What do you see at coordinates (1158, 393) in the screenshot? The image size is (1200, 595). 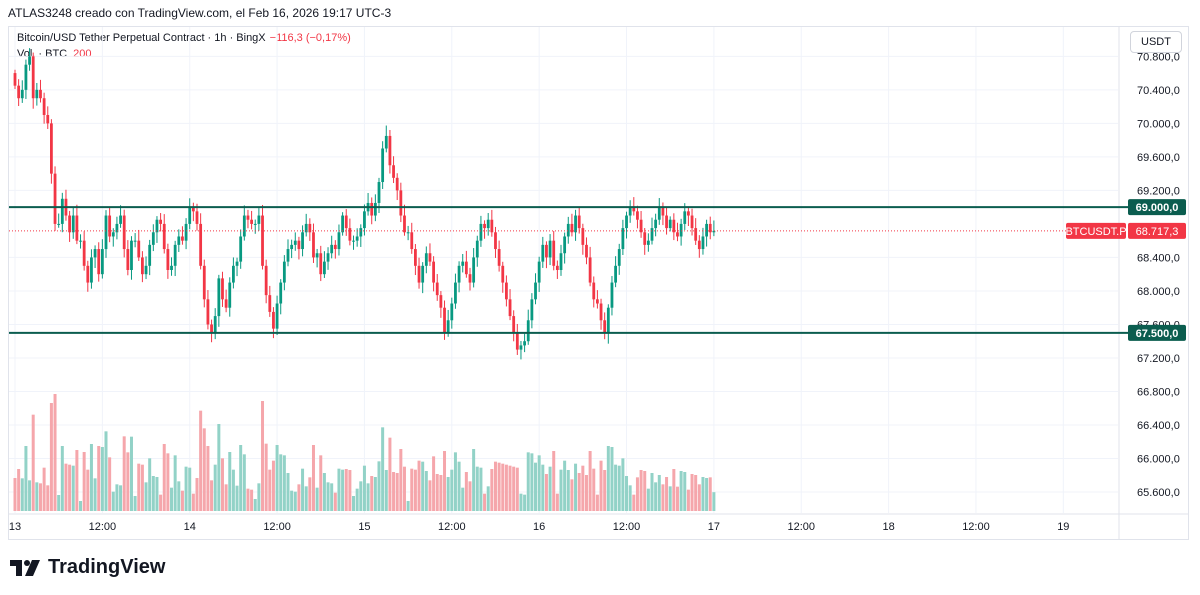 I see `y-tick-label: 66.800,0` at bounding box center [1158, 393].